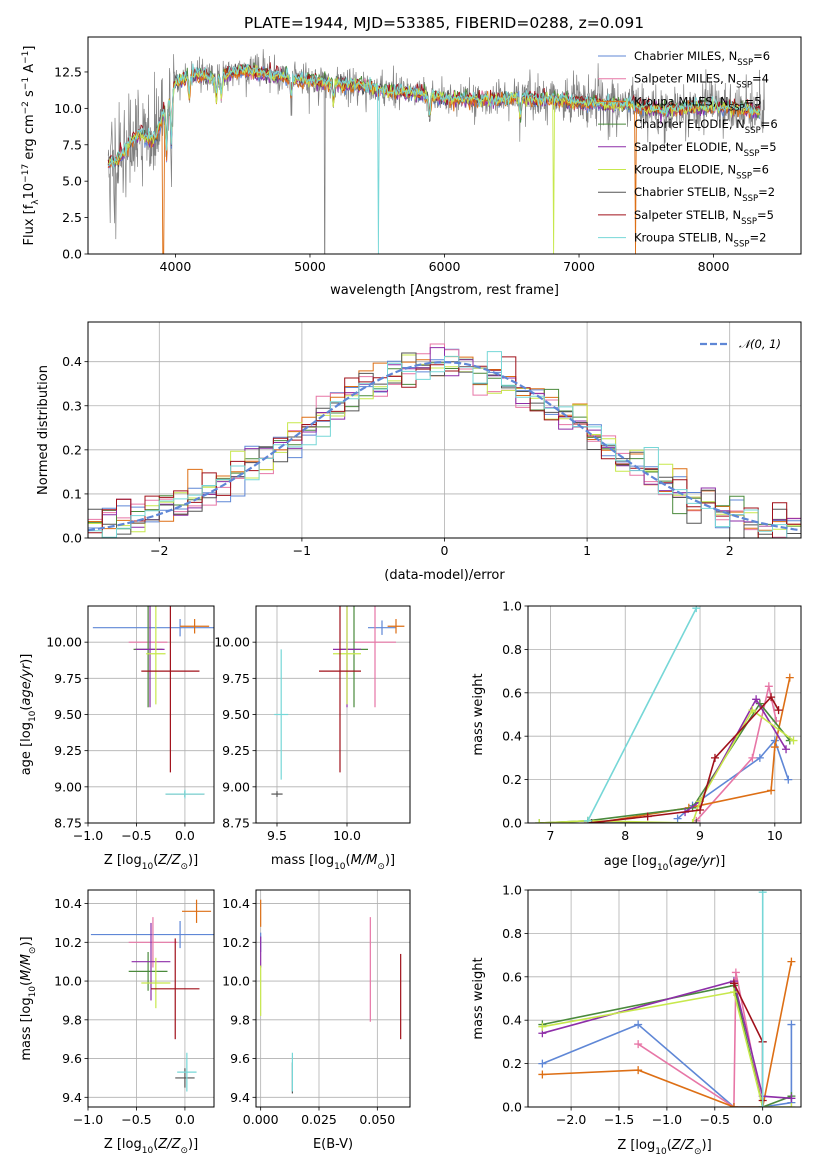 This screenshot has height=1170, width=819. Describe the element at coordinates (587, 550) in the screenshot. I see `x-tick-label: 1` at that location.